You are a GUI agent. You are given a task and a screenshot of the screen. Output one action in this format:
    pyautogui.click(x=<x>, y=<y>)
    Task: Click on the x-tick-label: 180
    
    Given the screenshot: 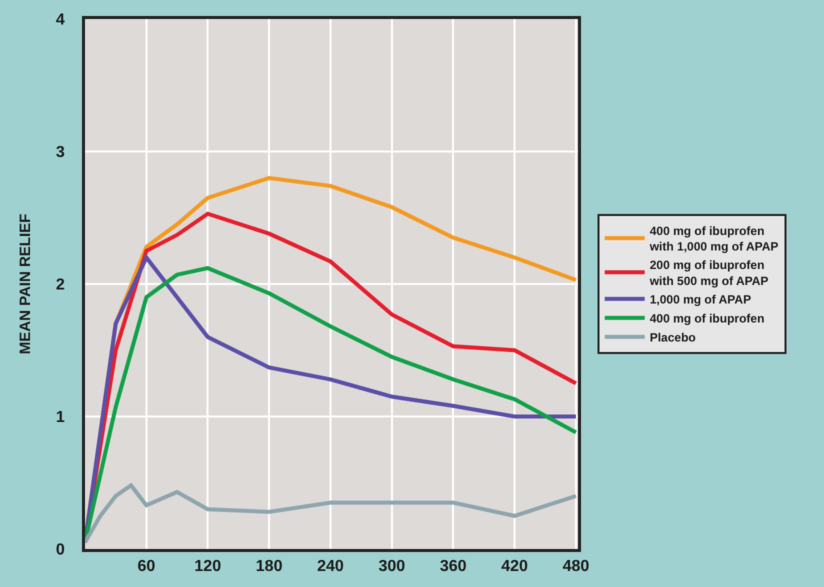 What is the action you would take?
    pyautogui.click(x=269, y=567)
    